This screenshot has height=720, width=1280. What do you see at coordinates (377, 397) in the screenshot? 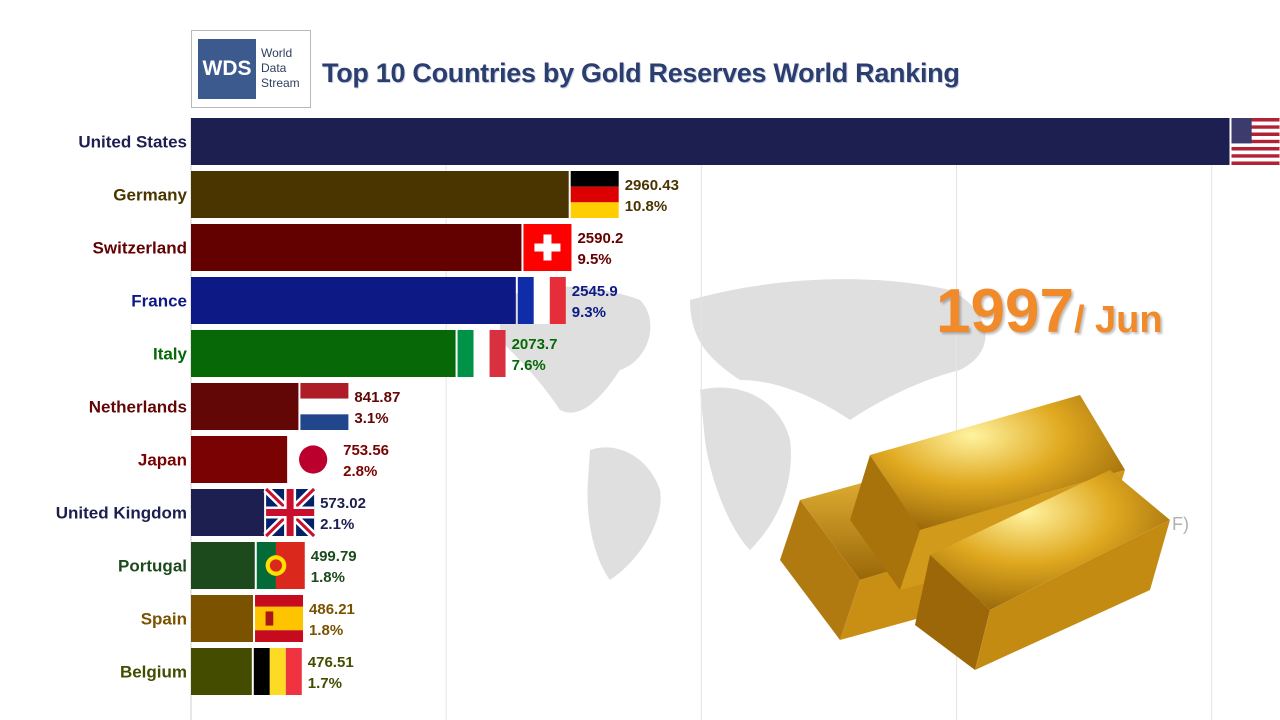
I see `value-label: 841.87` at bounding box center [377, 397].